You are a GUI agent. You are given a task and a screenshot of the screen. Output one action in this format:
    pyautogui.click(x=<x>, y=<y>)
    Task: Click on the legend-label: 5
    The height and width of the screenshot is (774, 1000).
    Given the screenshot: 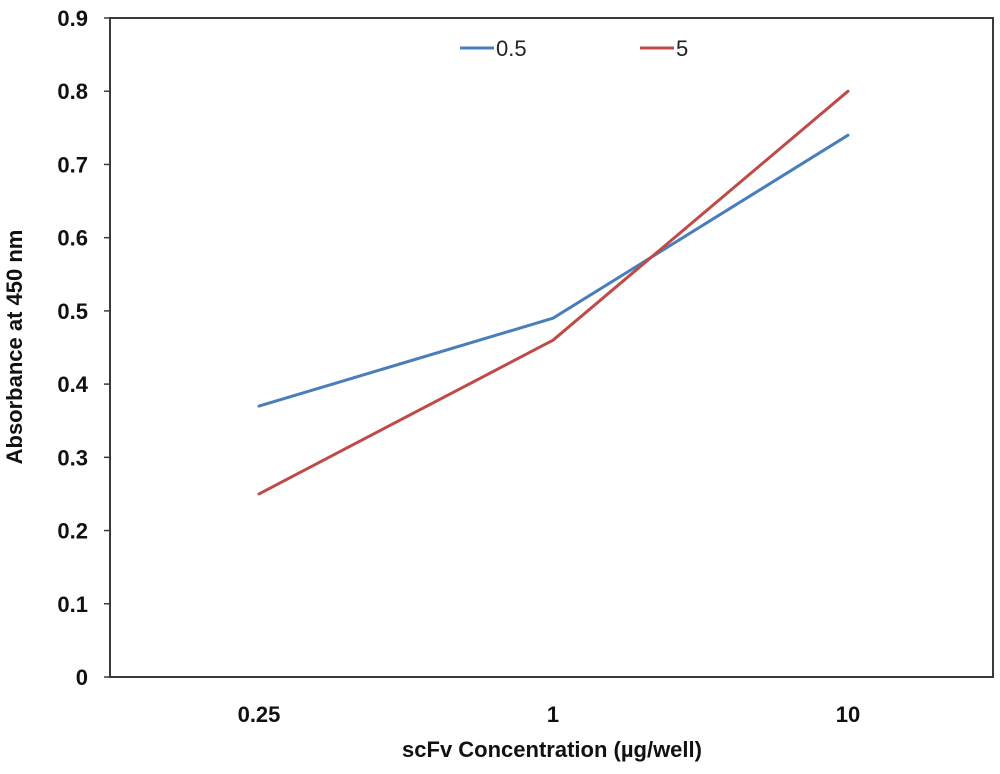 What is the action you would take?
    pyautogui.click(x=682, y=48)
    